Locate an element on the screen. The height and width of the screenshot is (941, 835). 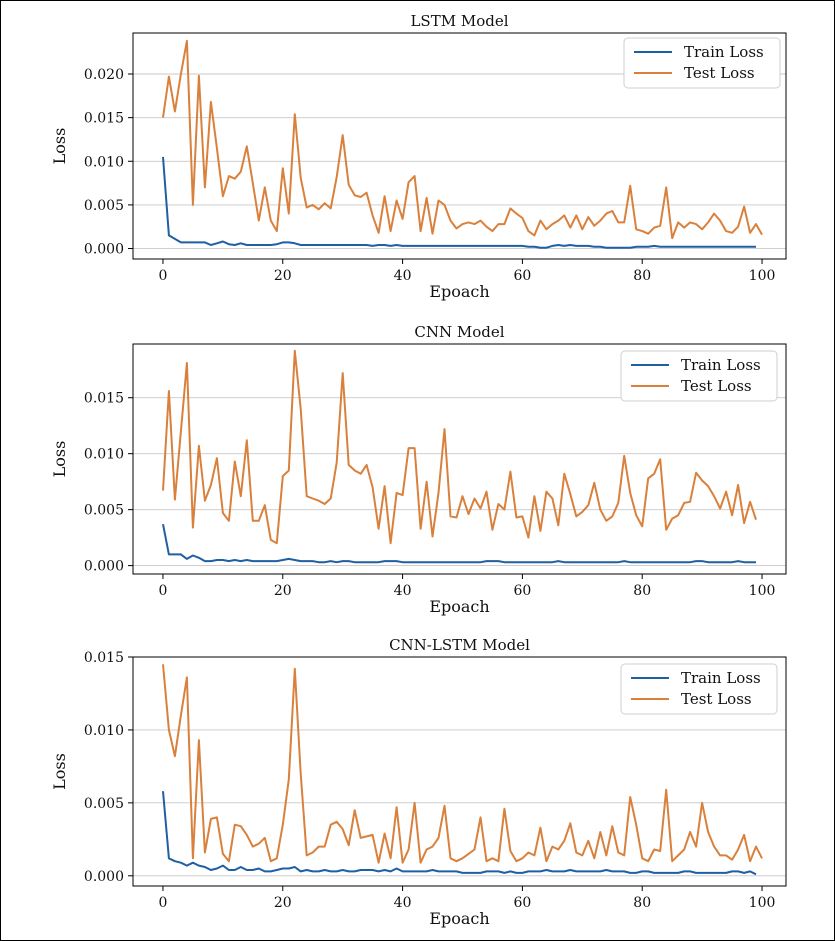
chart-title: LSTM Model is located at coordinates (459, 21).